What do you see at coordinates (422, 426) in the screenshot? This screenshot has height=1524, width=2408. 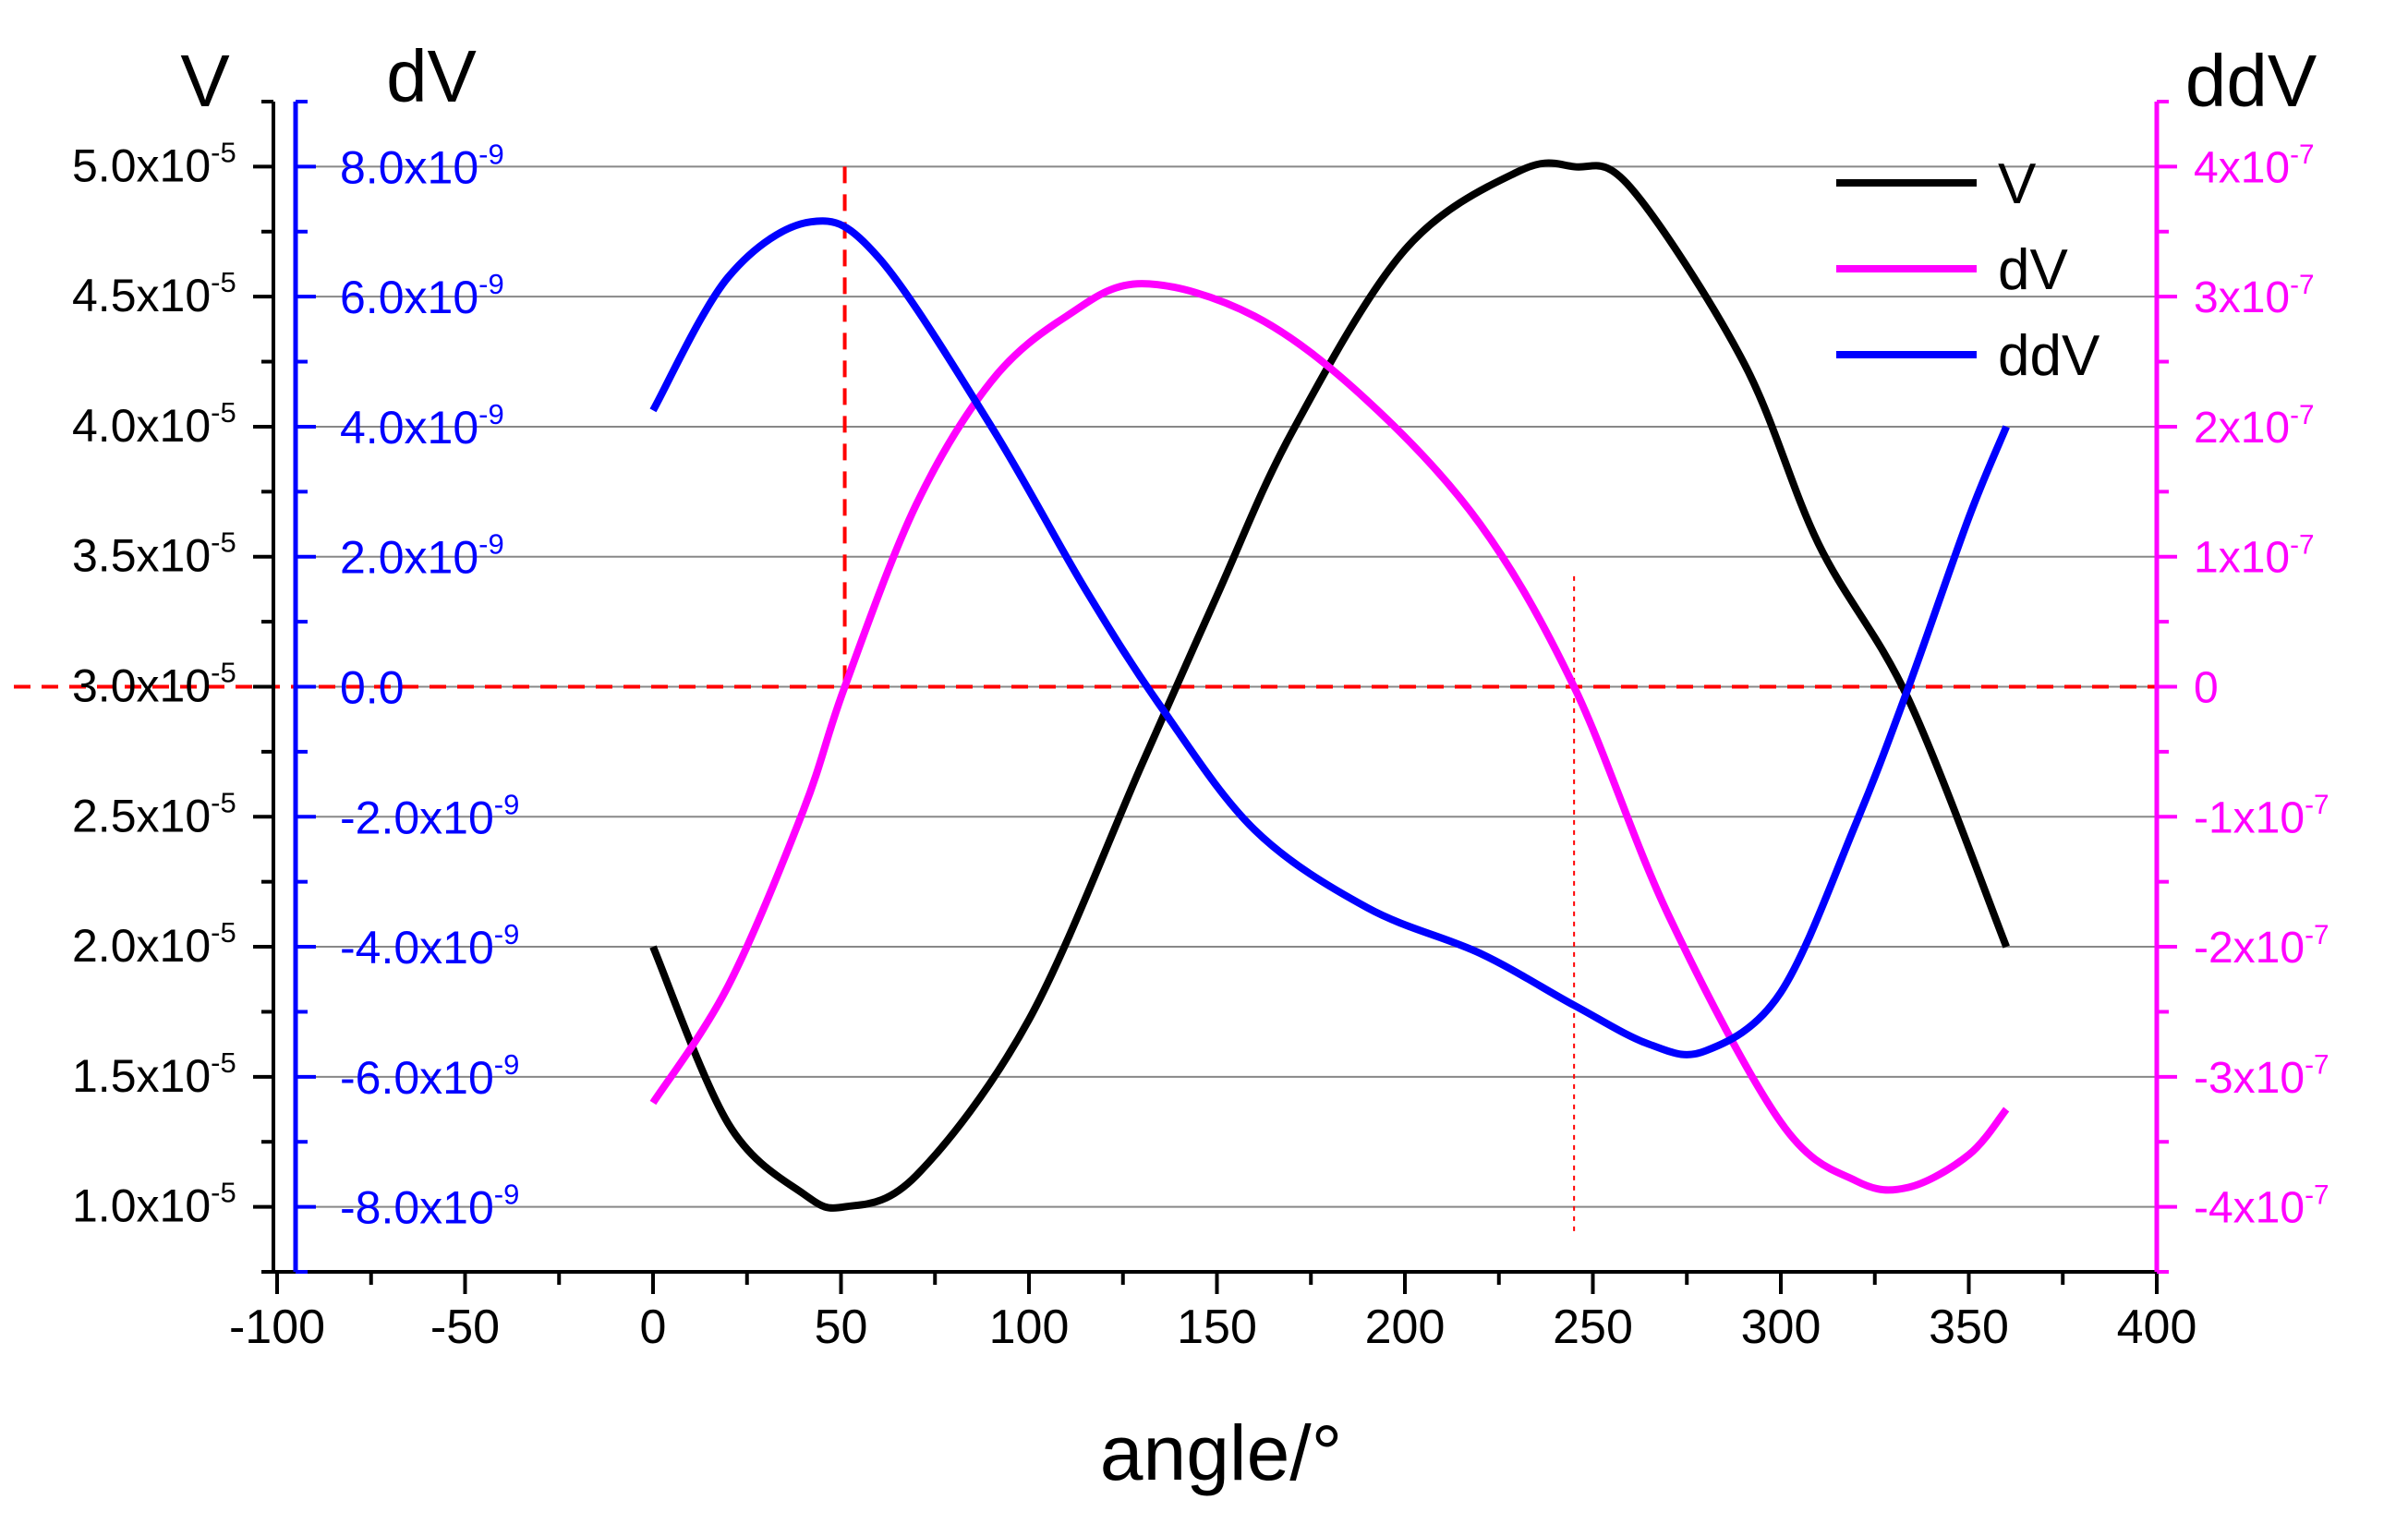 I see `dv-tick-label: 4.0x10⁻⁹` at bounding box center [422, 426].